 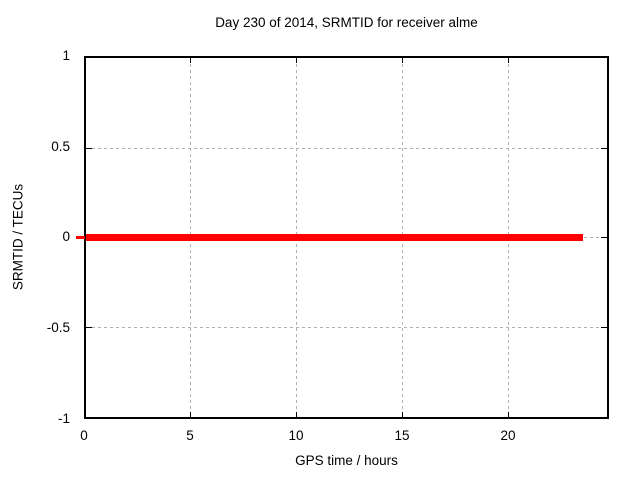 What do you see at coordinates (66, 55) in the screenshot?
I see `y-tick-label-1: 1` at bounding box center [66, 55].